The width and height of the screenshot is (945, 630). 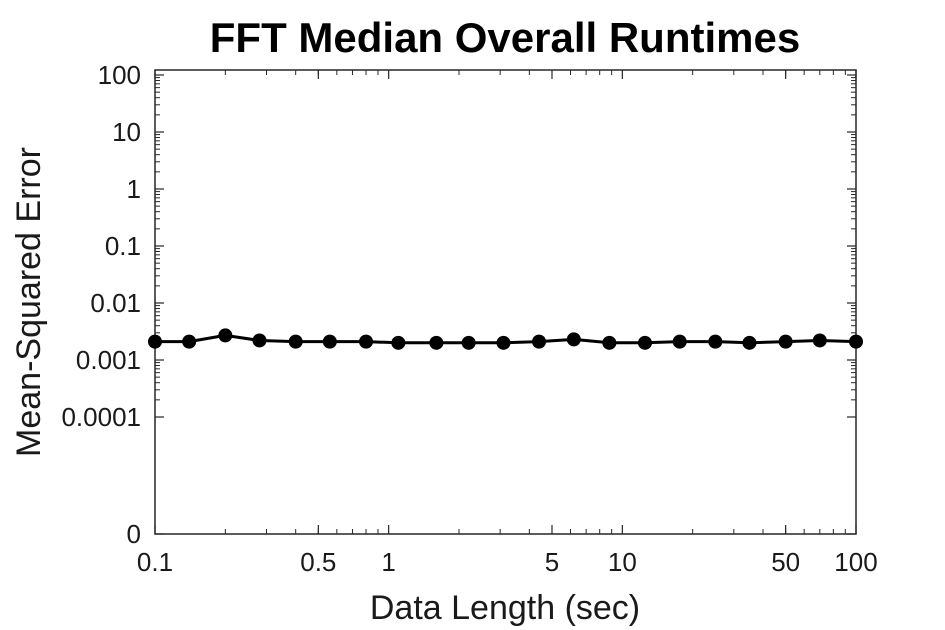 I want to click on x-tick-label: 10, so click(x=622, y=562).